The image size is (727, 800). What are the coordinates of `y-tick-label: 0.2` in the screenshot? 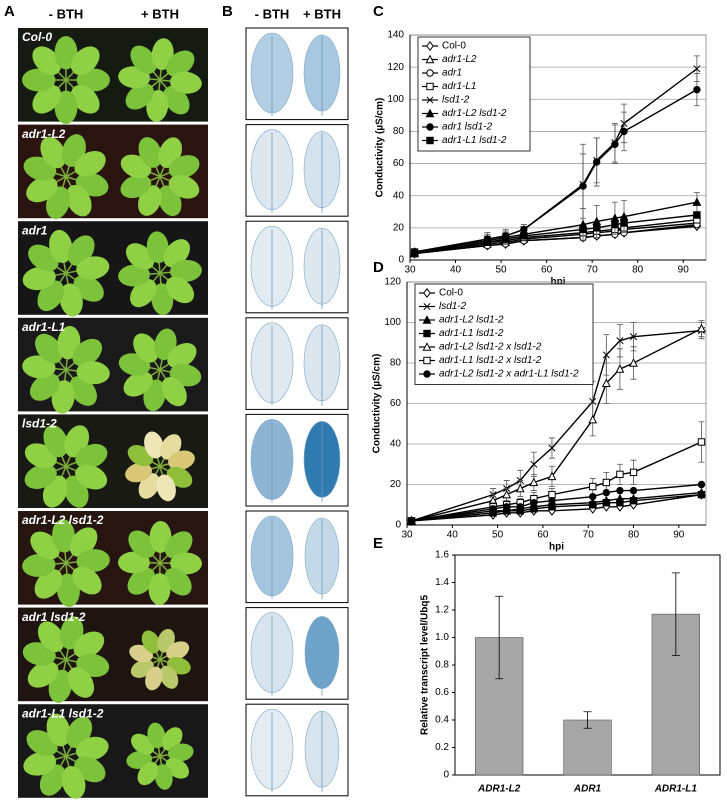 It's located at (442, 747).